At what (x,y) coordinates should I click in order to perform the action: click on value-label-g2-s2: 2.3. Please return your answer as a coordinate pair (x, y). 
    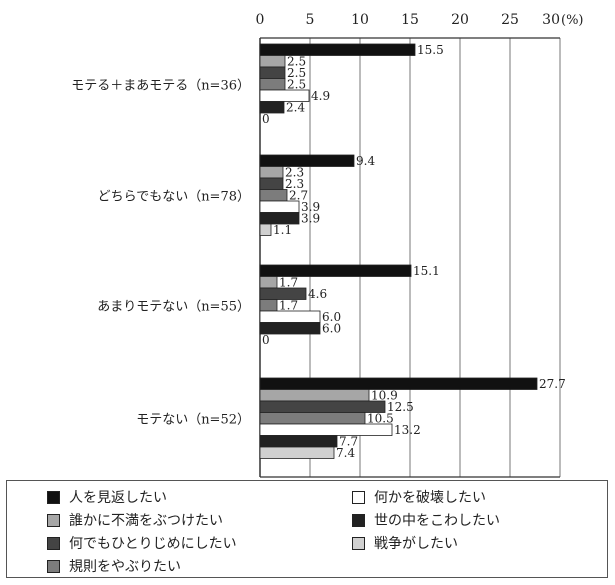
    Looking at the image, I should click on (294, 173).